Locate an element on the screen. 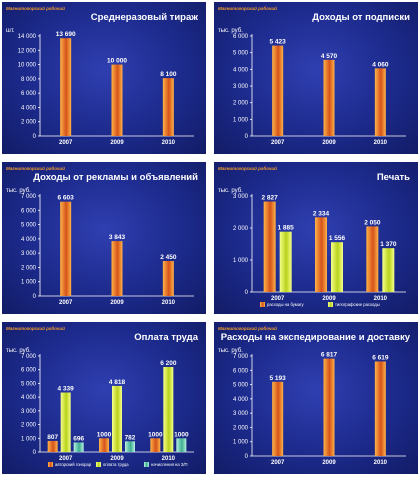 The image size is (420, 480). data-label: 1 556 is located at coordinates (337, 238).